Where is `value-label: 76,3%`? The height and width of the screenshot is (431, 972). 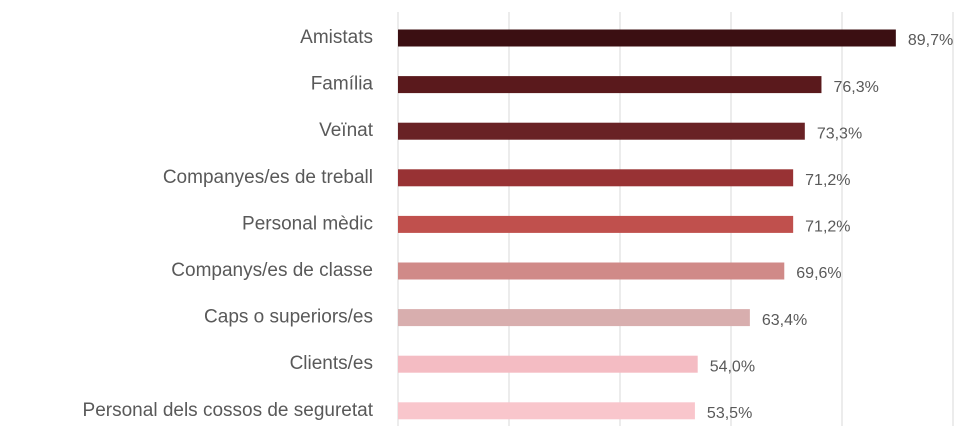 value-label: 76,3% is located at coordinates (855, 87).